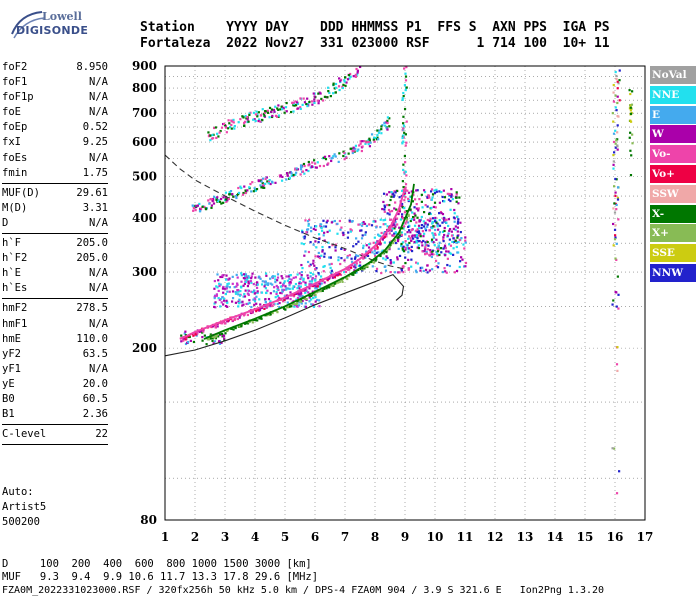 The image size is (700, 600). Describe the element at coordinates (144, 66) in the screenshot. I see `y-tick-label: 900` at that location.